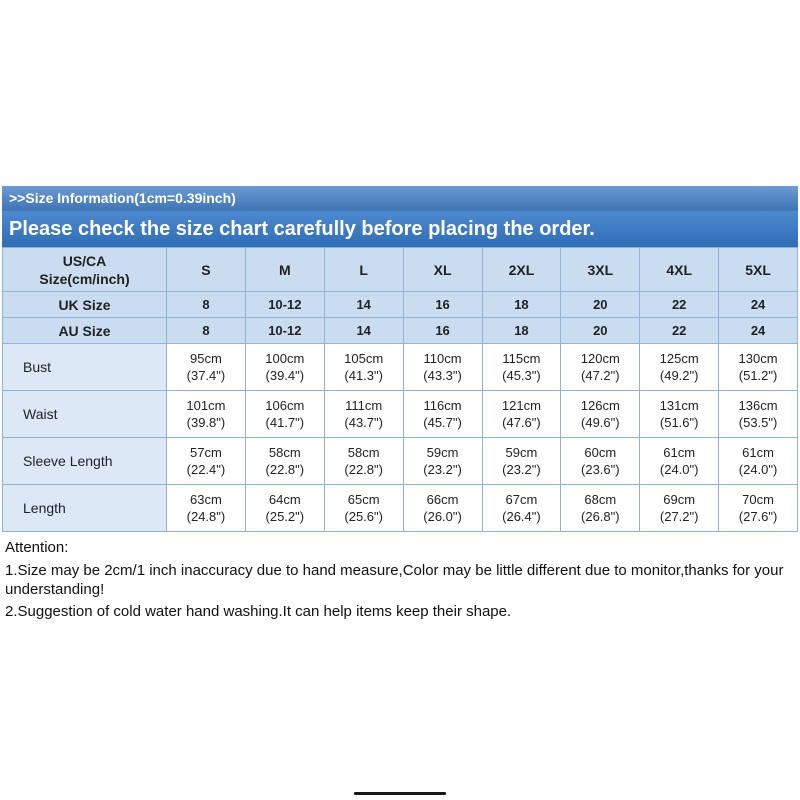  Describe the element at coordinates (758, 367) in the screenshot. I see `table-cell: 130cm (51.2")` at that location.